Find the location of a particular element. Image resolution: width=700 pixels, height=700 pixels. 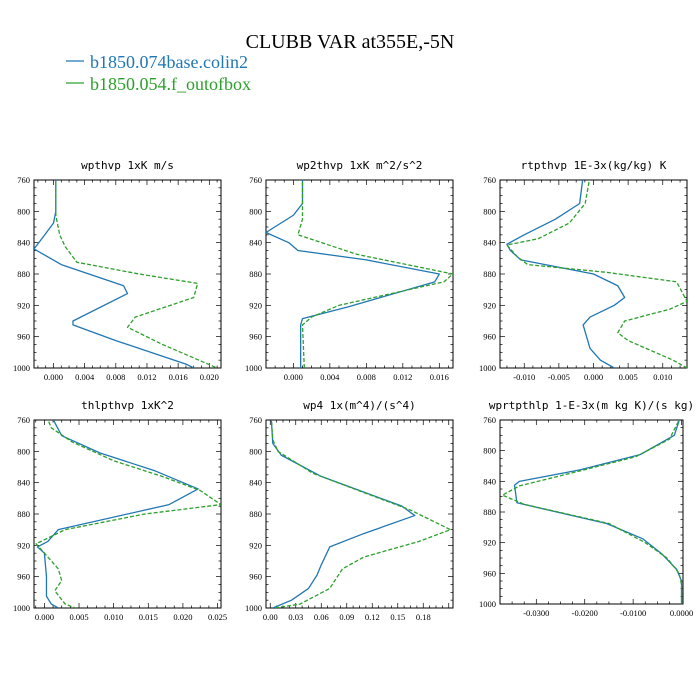

x-tick-label: 0.18 is located at coordinates (423, 617).